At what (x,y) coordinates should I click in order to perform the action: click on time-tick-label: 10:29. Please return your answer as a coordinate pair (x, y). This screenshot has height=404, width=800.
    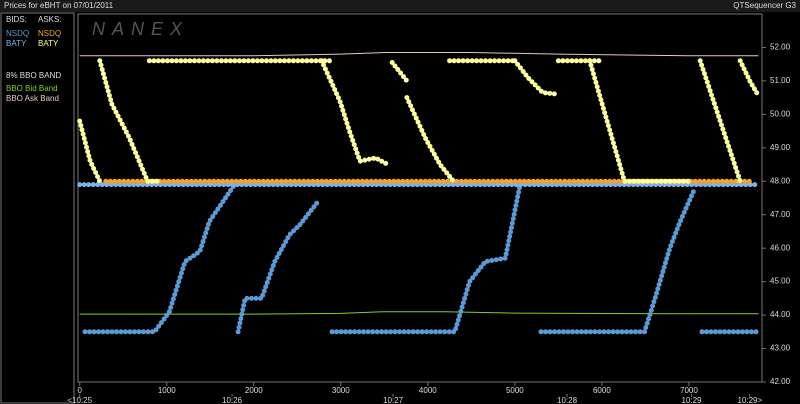
    Looking at the image, I should click on (691, 400).